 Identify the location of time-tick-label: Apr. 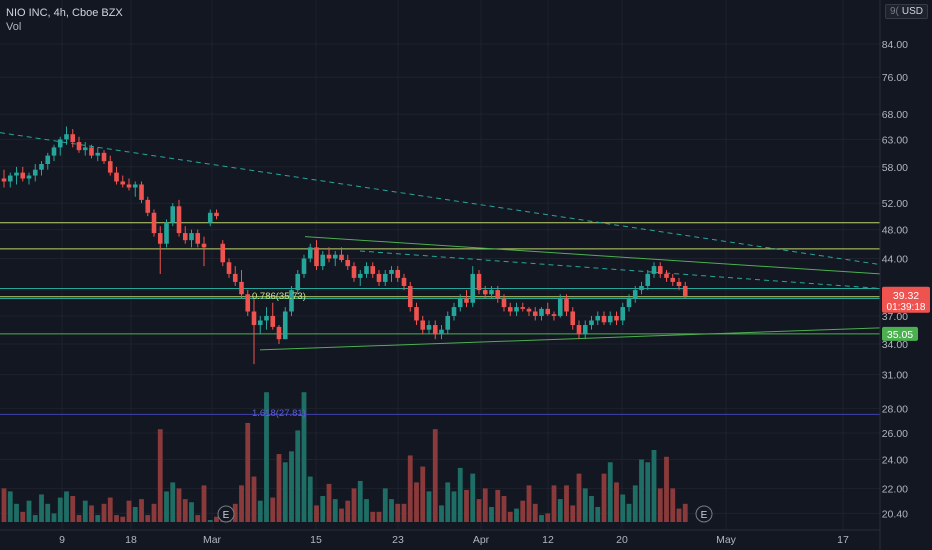
(481, 540).